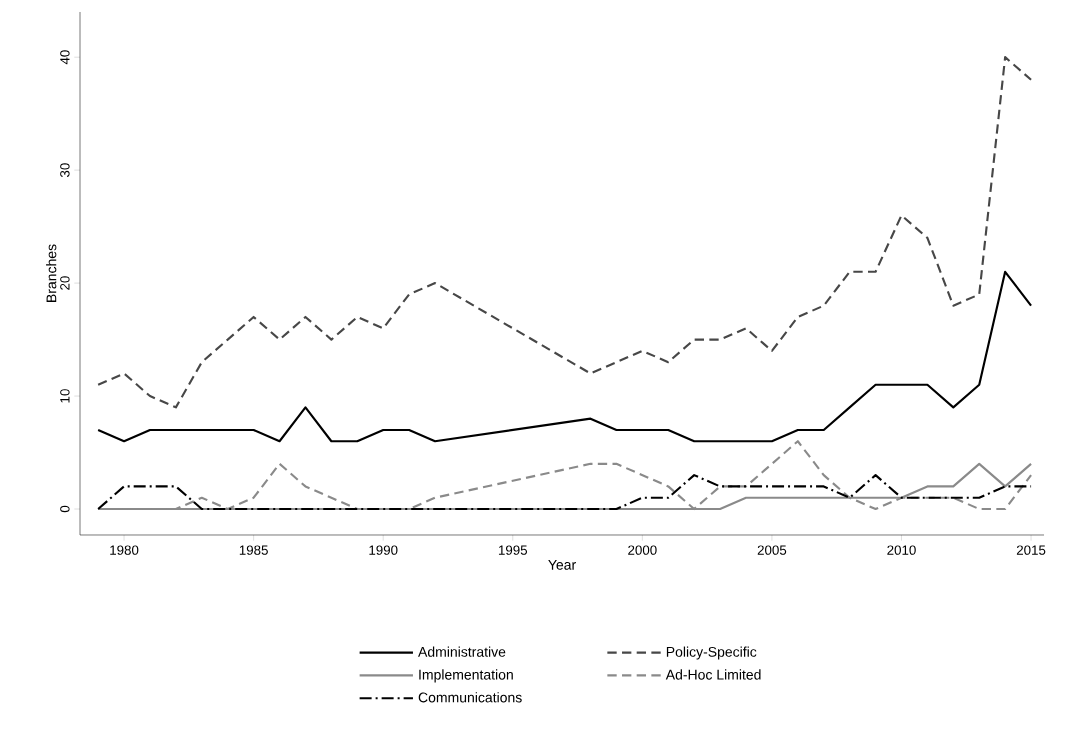 The width and height of the screenshot is (1073, 742). What do you see at coordinates (65, 396) in the screenshot?
I see `y-tick-label: 10` at bounding box center [65, 396].